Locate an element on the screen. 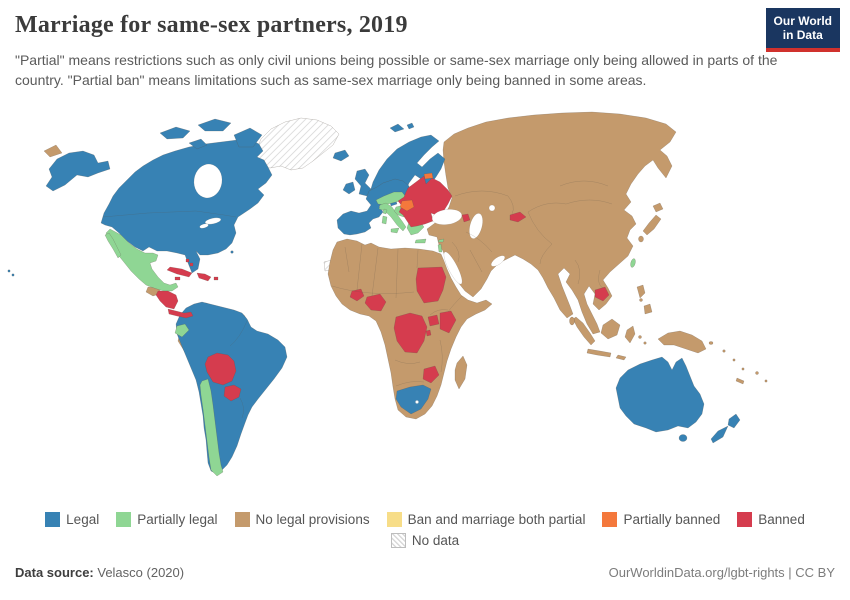 The height and width of the screenshot is (600, 850). region-chukotka-west is located at coordinates (53, 151).